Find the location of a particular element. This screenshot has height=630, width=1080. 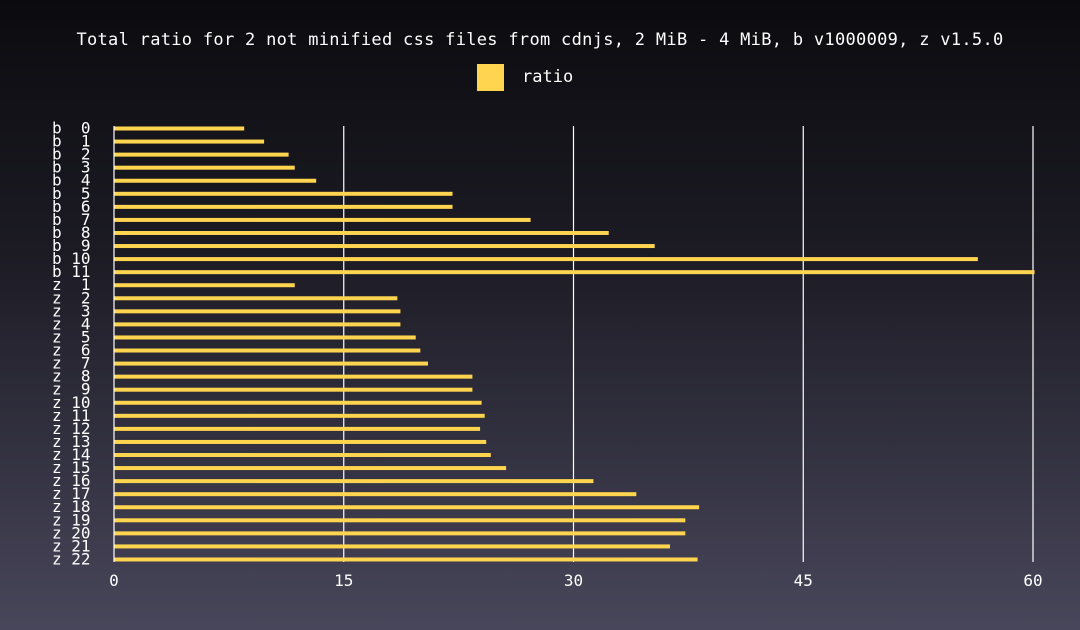

category-label: b 9 is located at coordinates (71, 245).